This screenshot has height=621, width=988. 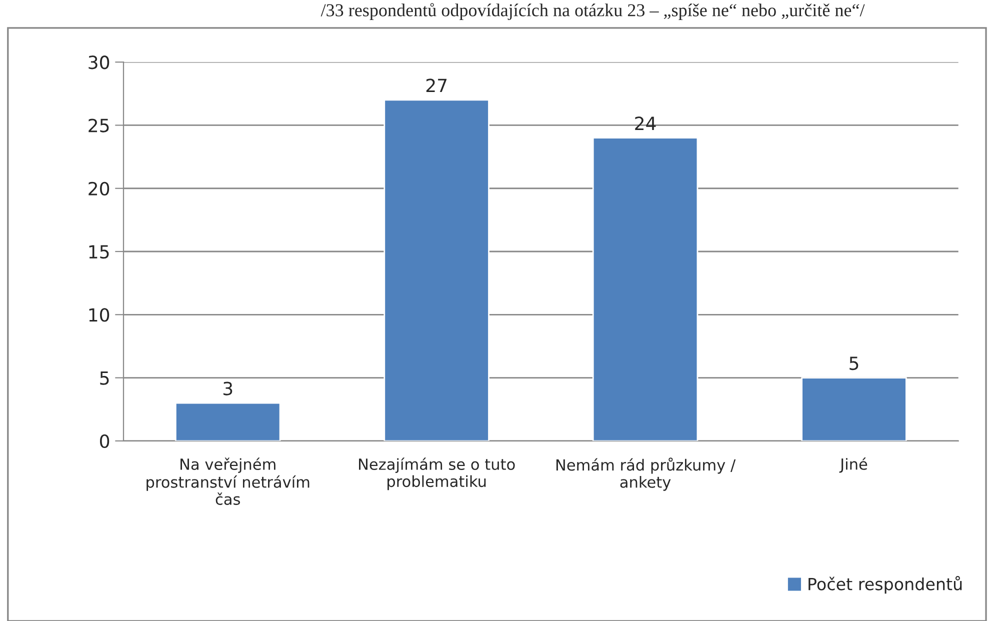 What do you see at coordinates (99, 63) in the screenshot?
I see `y-tick-label: 30` at bounding box center [99, 63].